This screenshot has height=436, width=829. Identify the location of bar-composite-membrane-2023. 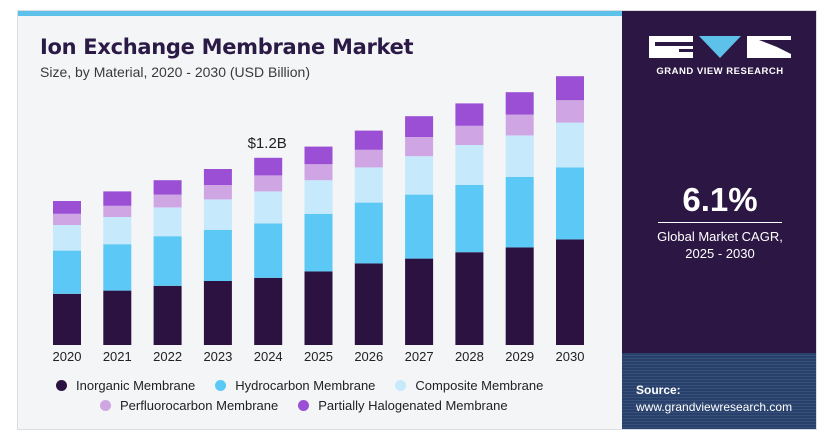
(217, 214).